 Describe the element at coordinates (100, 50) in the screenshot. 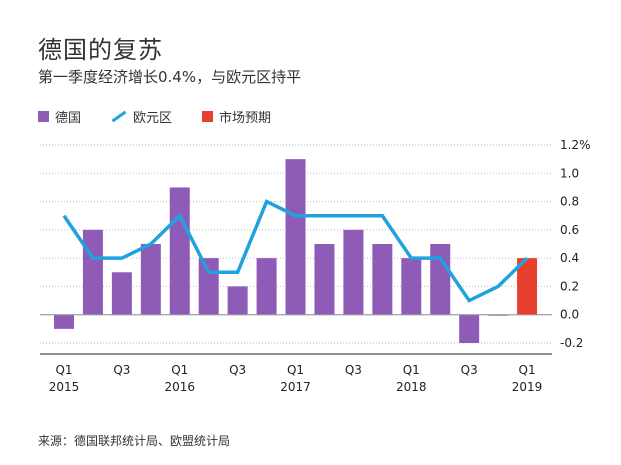

I see `chart-title: 德国的复苏` at that location.